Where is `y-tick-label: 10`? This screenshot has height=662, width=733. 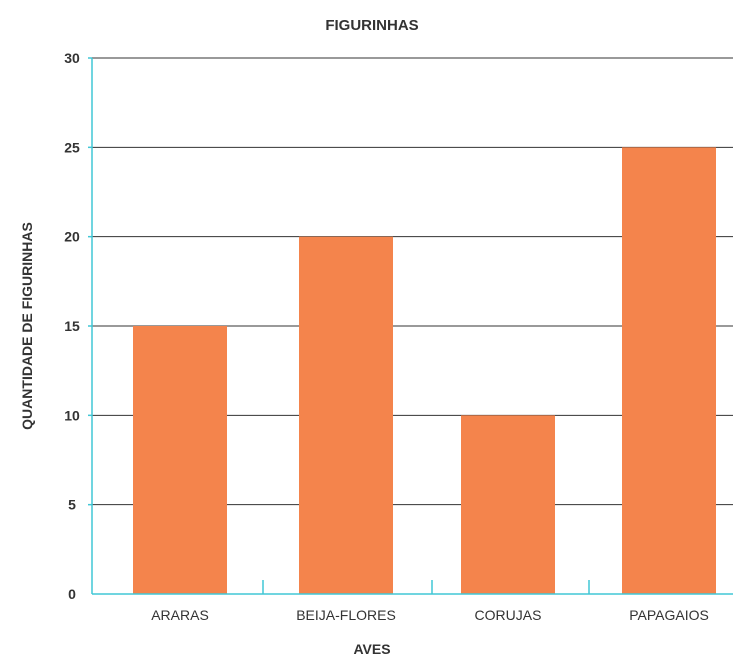 y-tick-label: 10 is located at coordinates (72, 415).